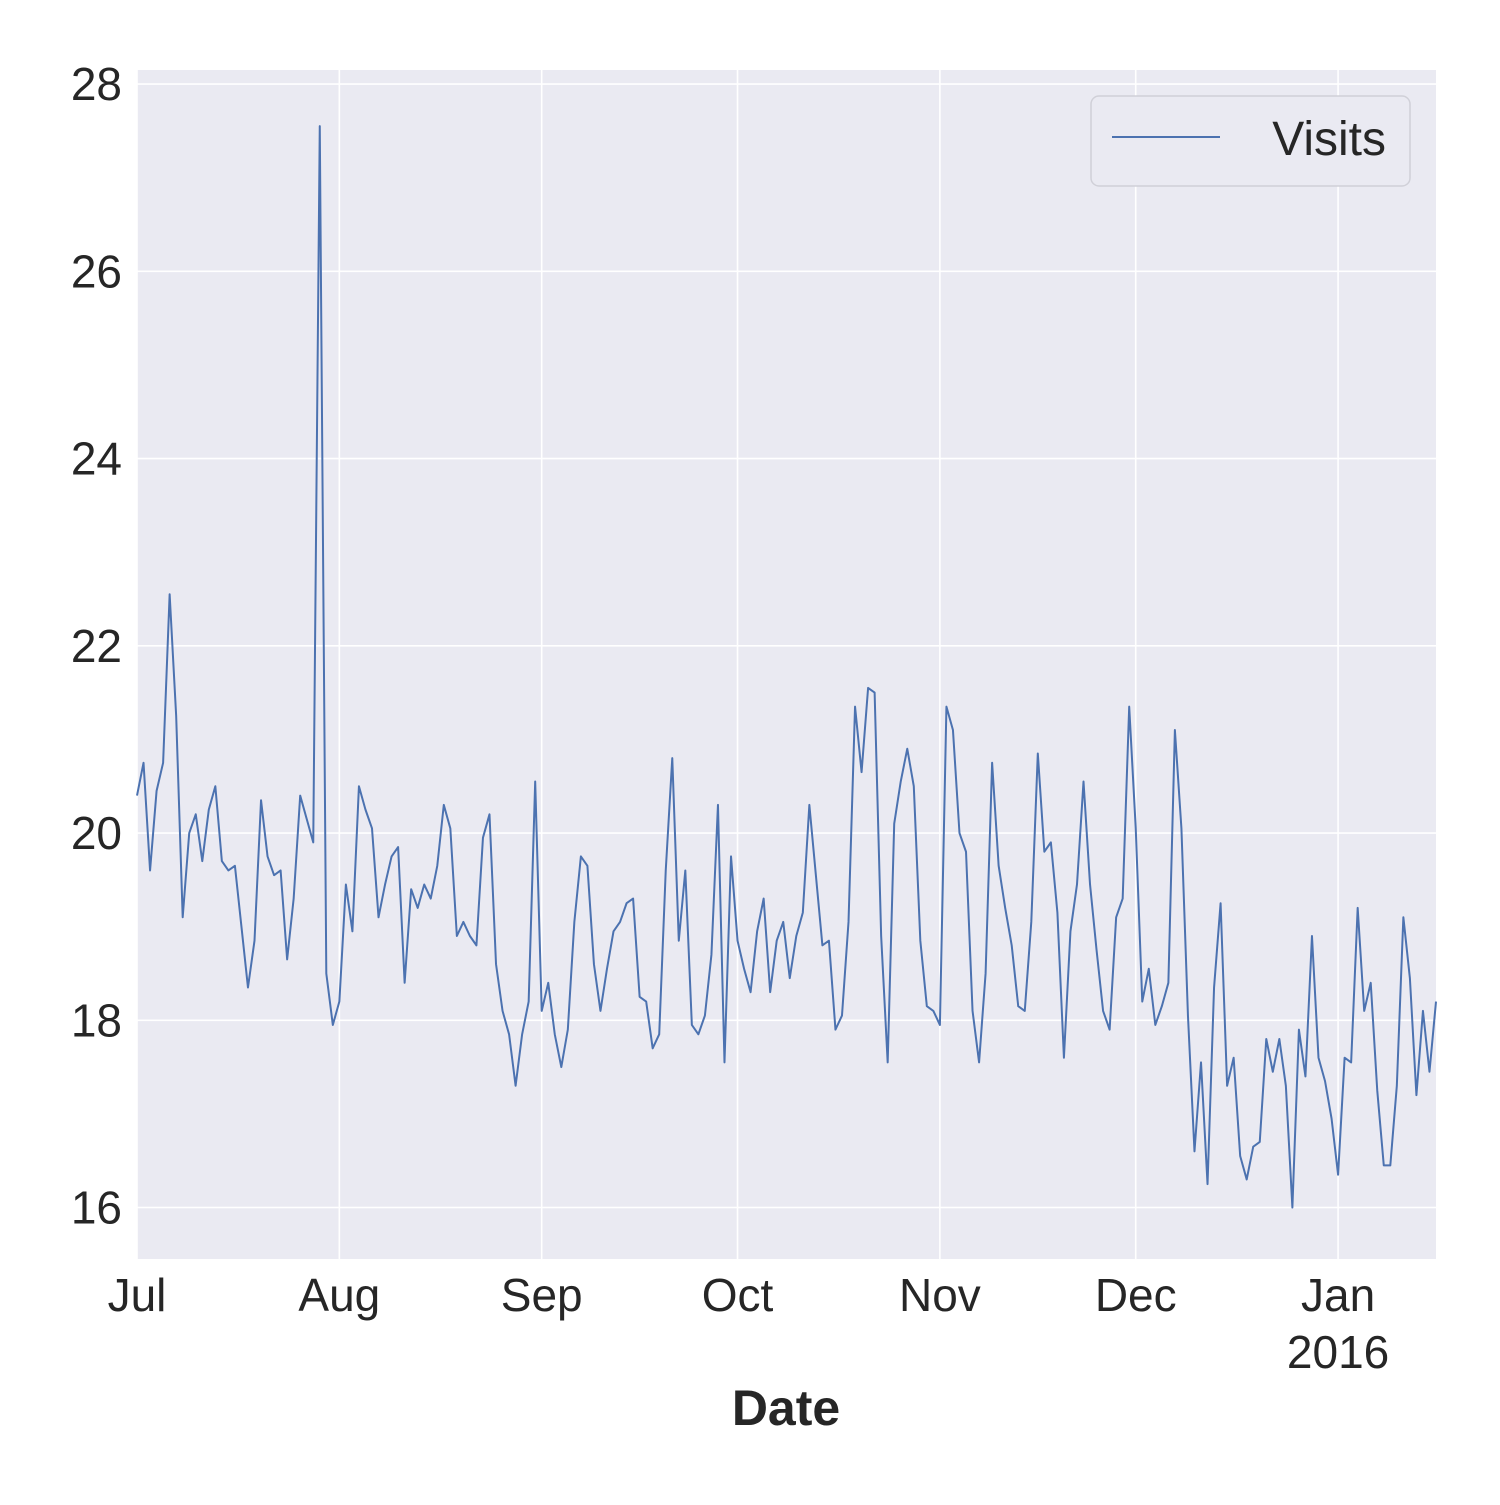 The width and height of the screenshot is (1500, 1505). Describe the element at coordinates (96, 1208) in the screenshot. I see `y-tick-label: 16` at that location.